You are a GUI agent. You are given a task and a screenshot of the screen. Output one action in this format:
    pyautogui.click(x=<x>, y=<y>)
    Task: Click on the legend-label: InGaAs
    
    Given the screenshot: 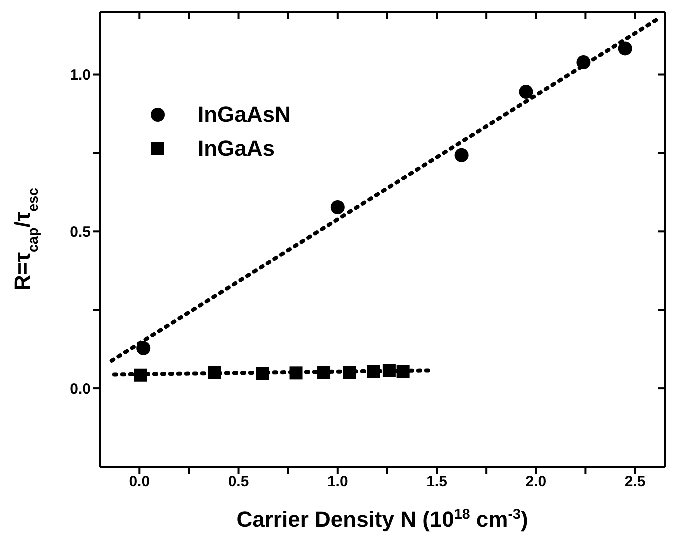 What is the action you would take?
    pyautogui.click(x=237, y=149)
    